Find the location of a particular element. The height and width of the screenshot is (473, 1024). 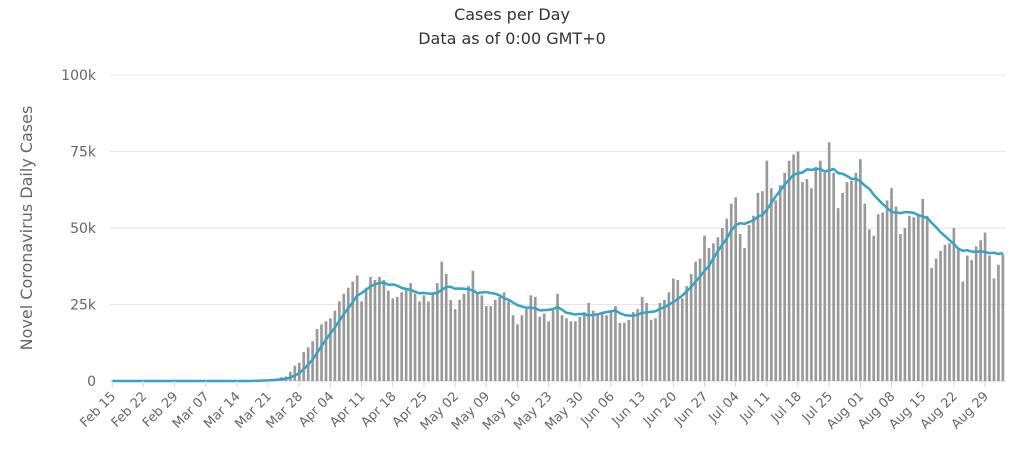

y-axis-label: Novel Coronavirus Daily Cases is located at coordinates (26, 228).